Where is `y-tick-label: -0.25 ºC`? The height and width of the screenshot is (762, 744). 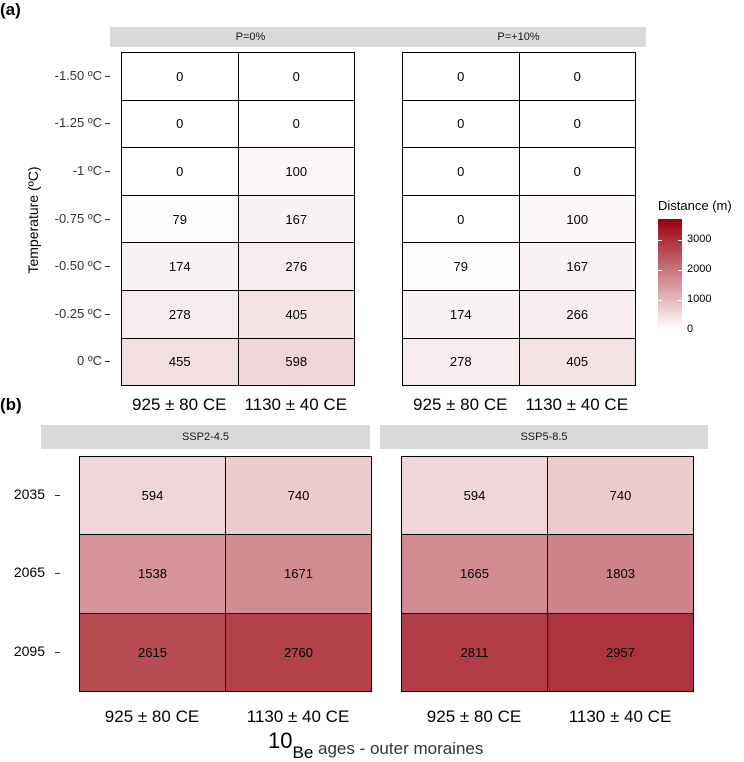
y-tick-label: -0.25 ºC is located at coordinates (78, 313).